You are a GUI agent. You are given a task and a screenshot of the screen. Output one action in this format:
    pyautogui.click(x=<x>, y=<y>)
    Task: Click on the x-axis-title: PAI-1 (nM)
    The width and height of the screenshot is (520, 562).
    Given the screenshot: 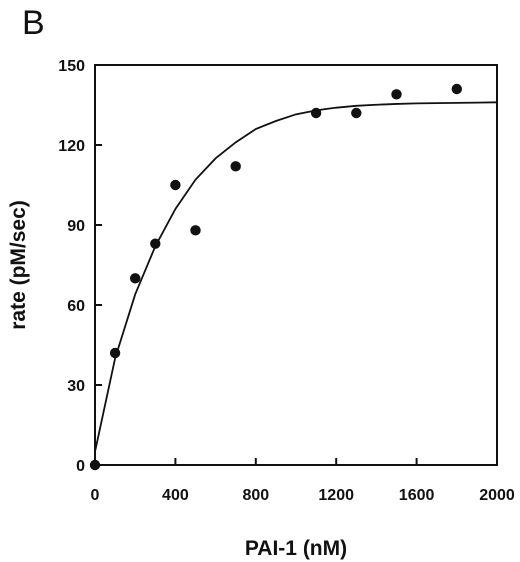 What is the action you would take?
    pyautogui.click(x=296, y=548)
    